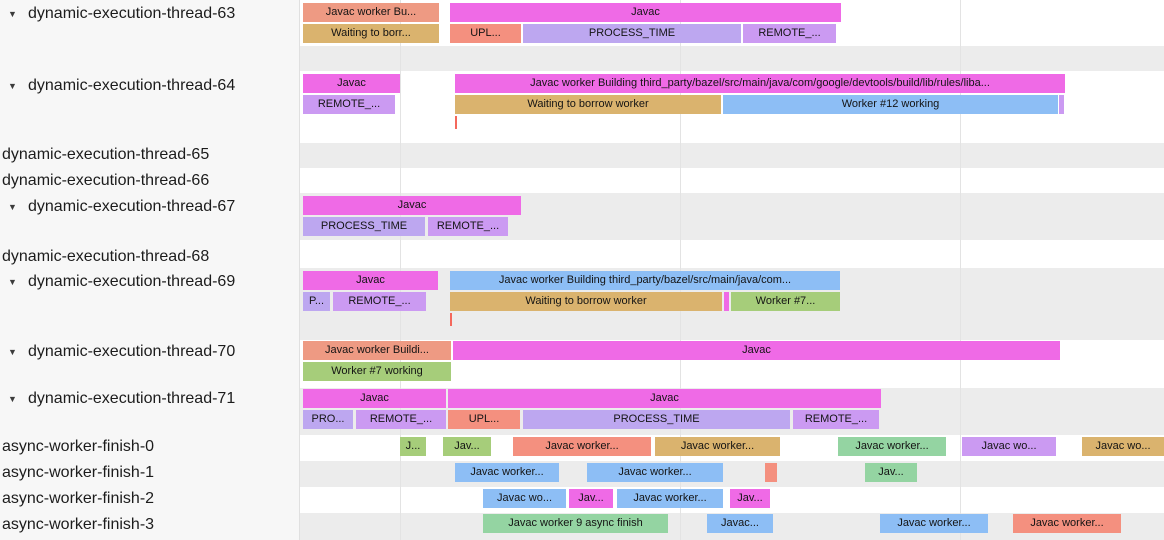 This screenshot has width=1164, height=540. What do you see at coordinates (132, 206) in the screenshot?
I see `track-name: dynamic-execution-thread-67` at bounding box center [132, 206].